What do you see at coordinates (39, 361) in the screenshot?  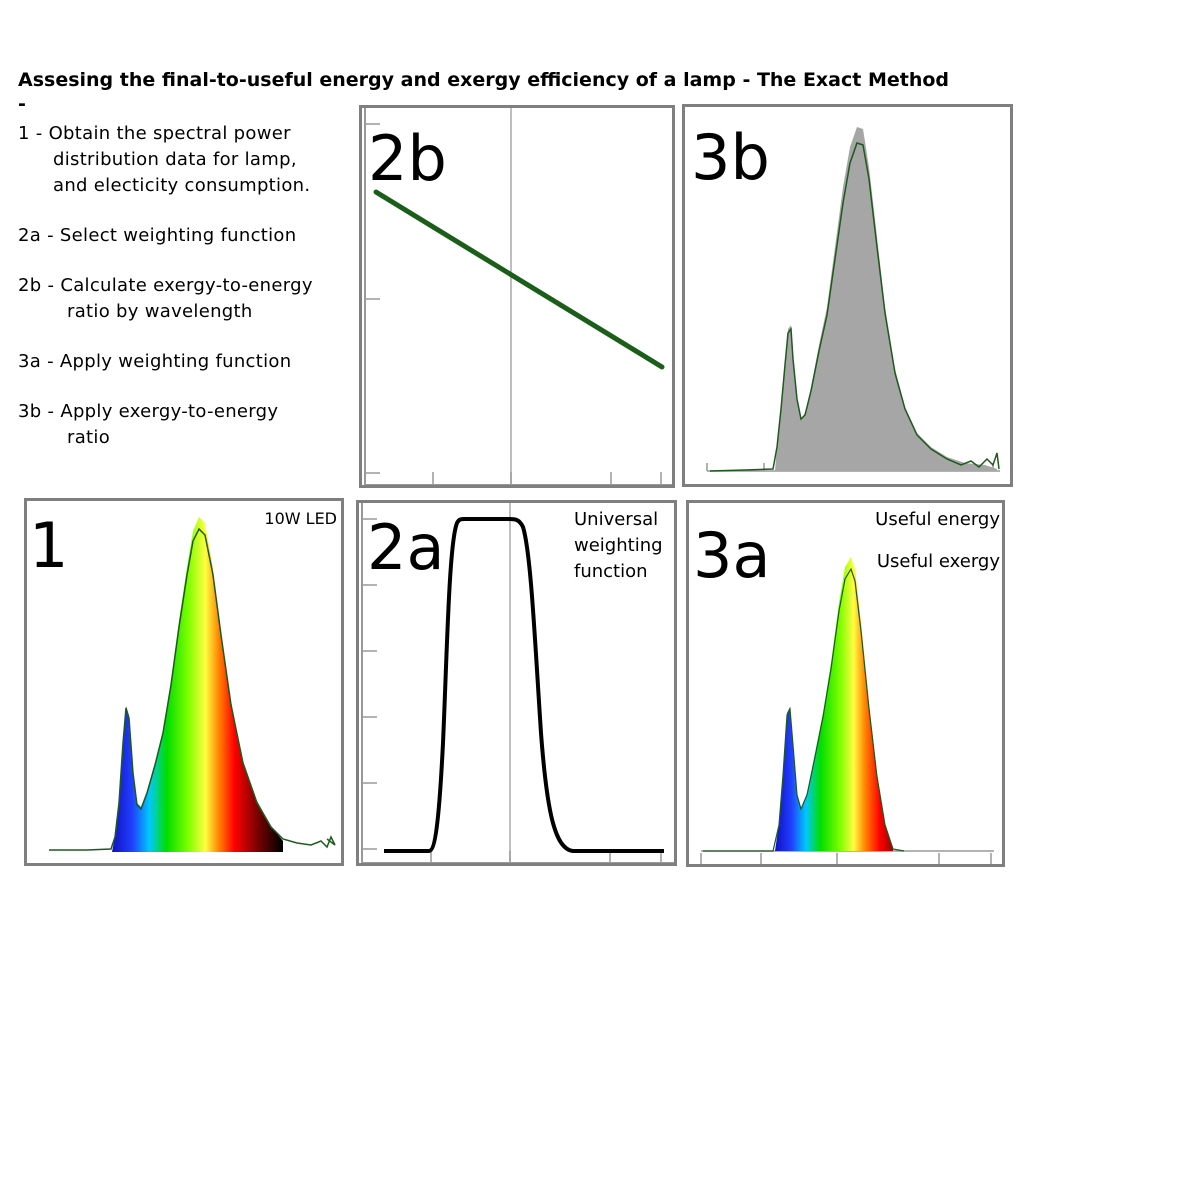 I see `step-number: 3a -` at bounding box center [39, 361].